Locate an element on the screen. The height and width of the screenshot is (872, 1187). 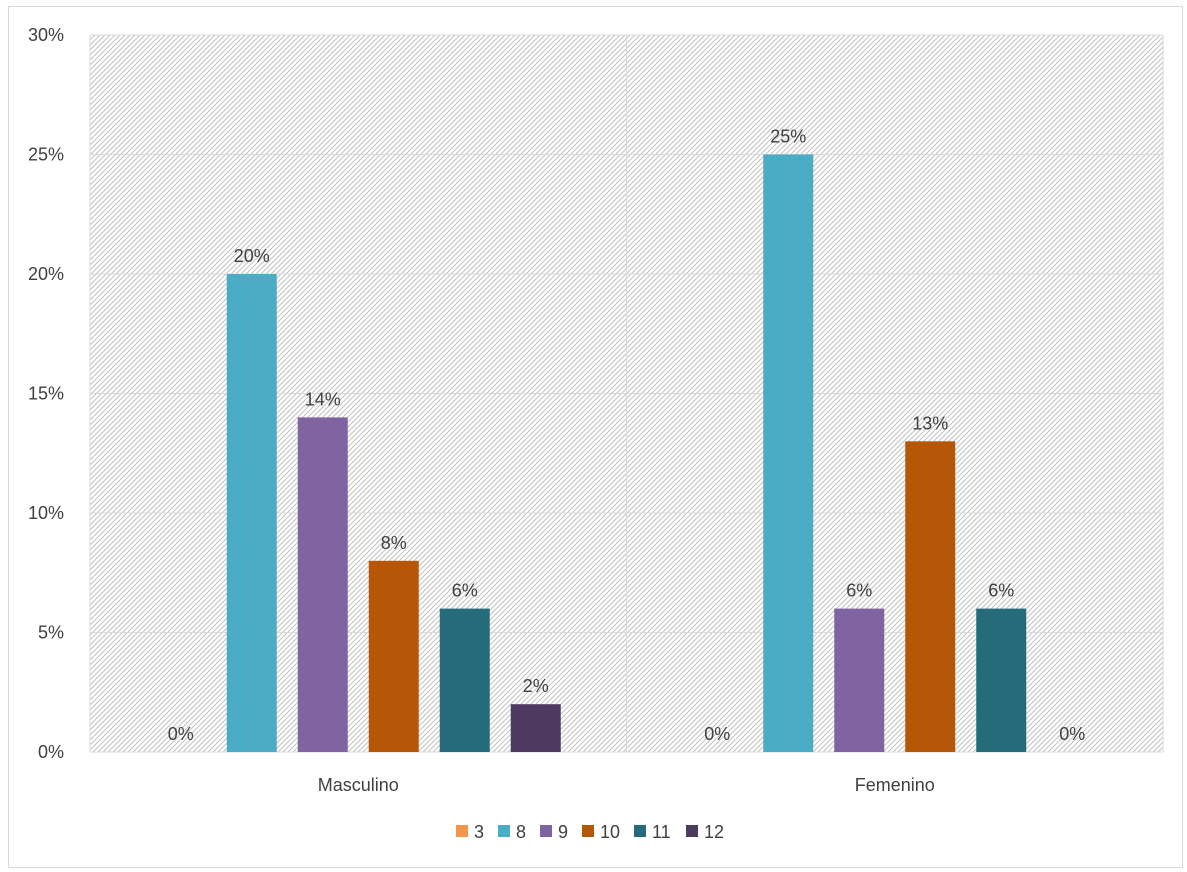
y-axis-ticks: 0% 5% 10% 15% 20% 25% 30% is located at coordinates (46, 393).